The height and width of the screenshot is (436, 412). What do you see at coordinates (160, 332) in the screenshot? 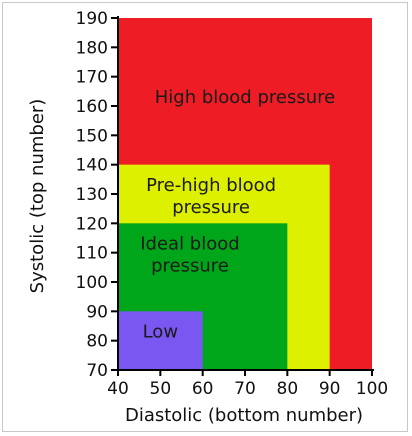
I see `zone-label-low: Low` at bounding box center [160, 332].